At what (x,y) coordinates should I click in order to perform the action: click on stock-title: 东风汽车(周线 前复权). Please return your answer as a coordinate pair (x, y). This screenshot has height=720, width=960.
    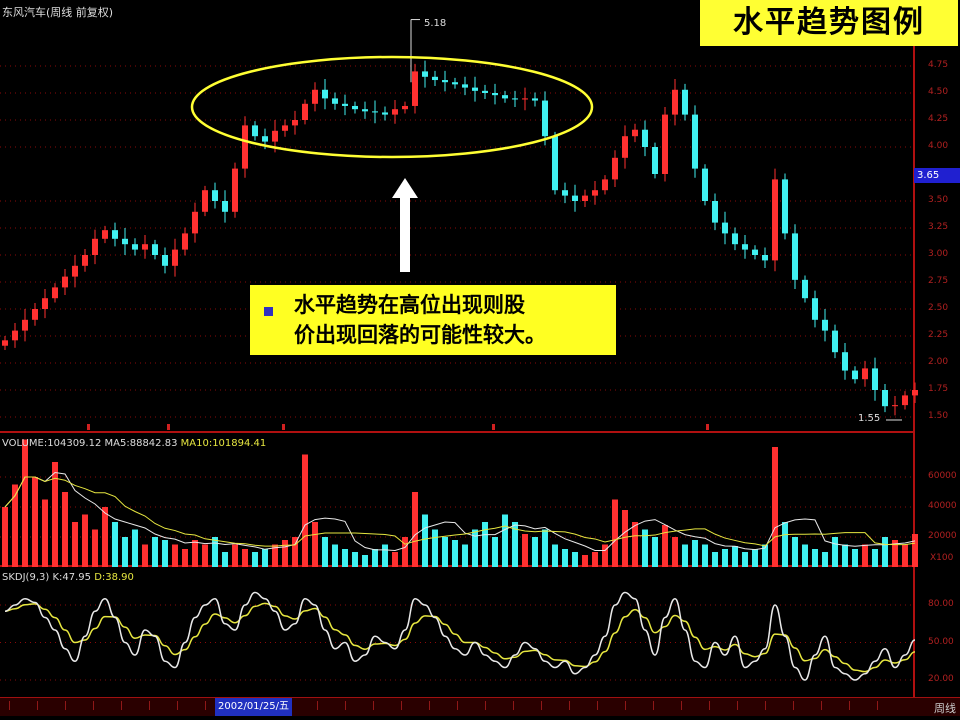
    Looking at the image, I should click on (58, 12).